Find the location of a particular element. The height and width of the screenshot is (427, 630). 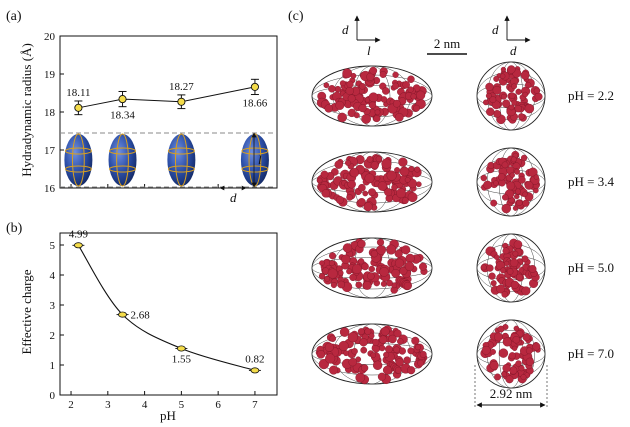

scale-bar: 2 nm is located at coordinates (447, 45).